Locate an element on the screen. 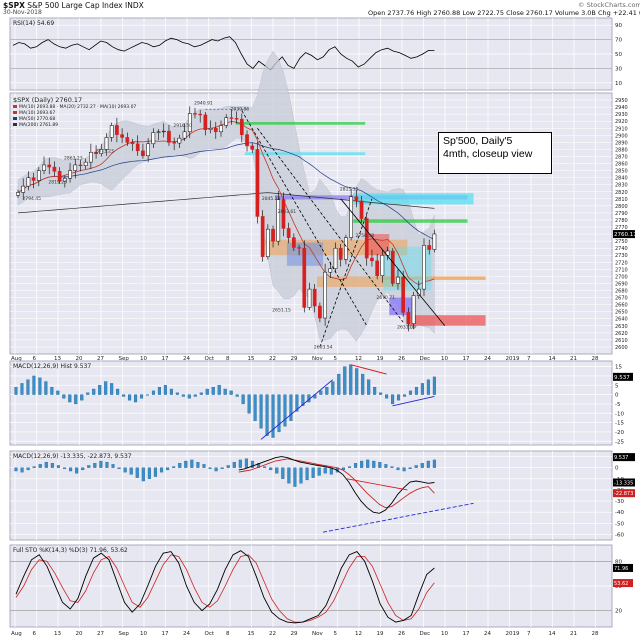 The width and height of the screenshot is (640, 640). x-tick-label-bottom: Sep is located at coordinates (124, 634).